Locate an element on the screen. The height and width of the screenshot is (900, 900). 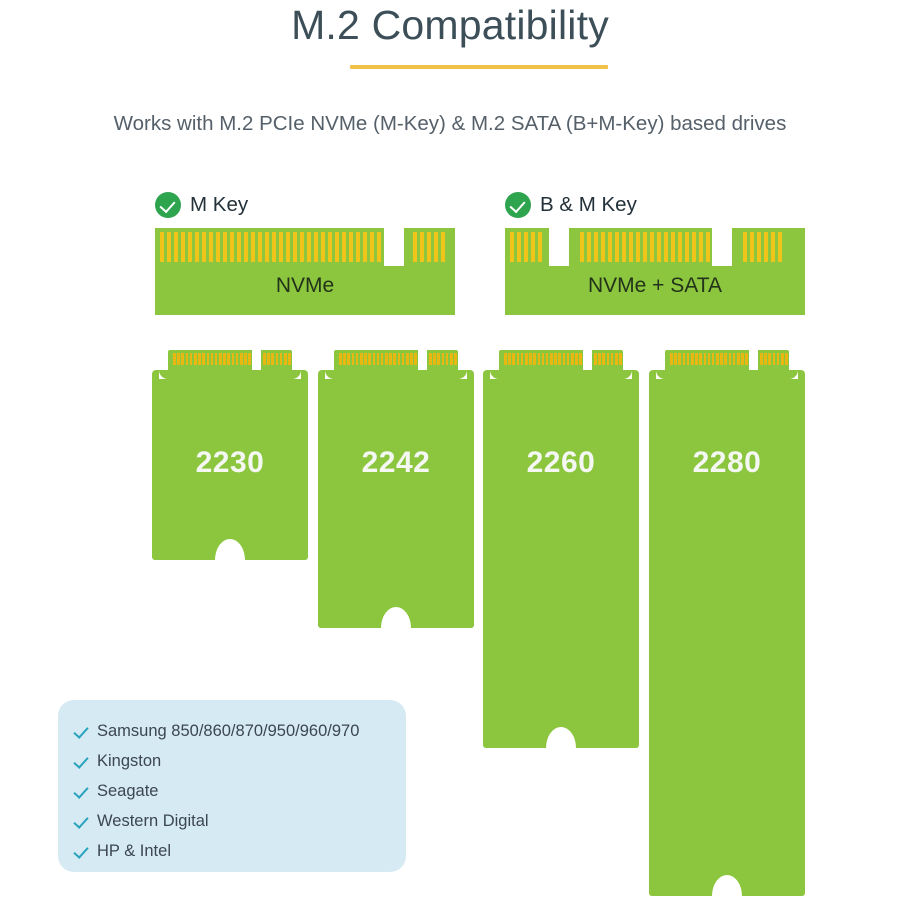
b-and-m-key-heading: B & M Key is located at coordinates (571, 205).